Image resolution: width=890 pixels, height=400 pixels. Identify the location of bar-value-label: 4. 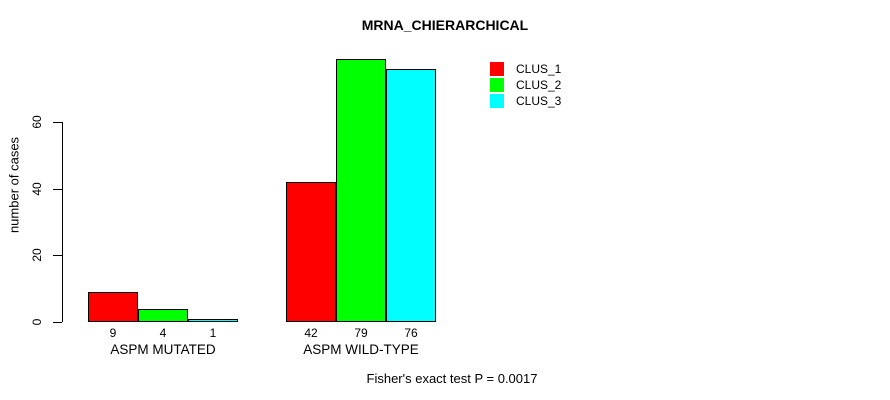
(163, 333).